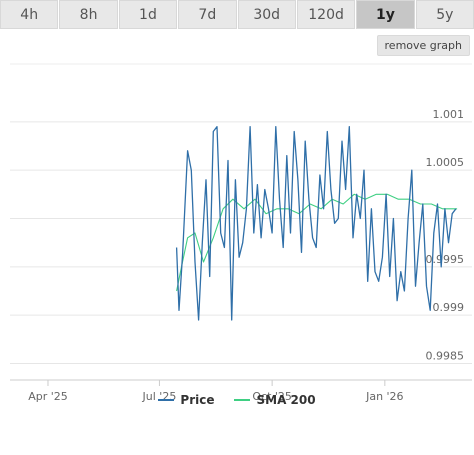  I want to click on legend-item-price: Price, so click(186, 400).